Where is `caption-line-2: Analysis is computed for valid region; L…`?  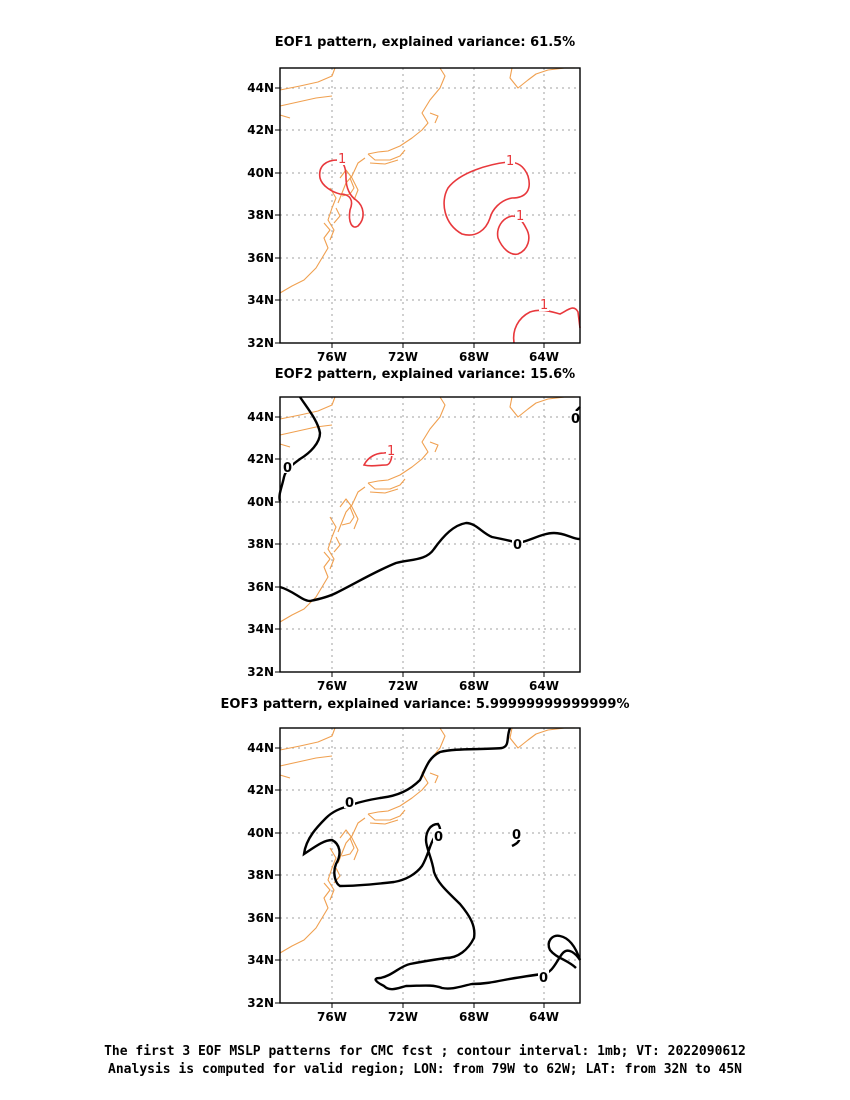
caption-line-2: Analysis is computed for valid region; L… is located at coordinates (425, 1069).